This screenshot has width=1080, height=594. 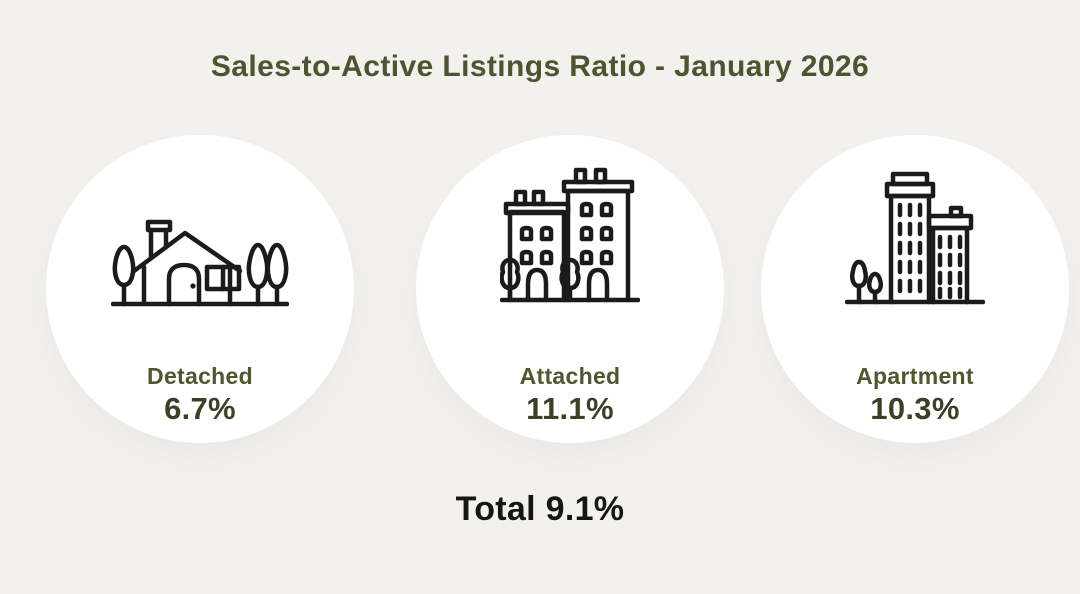 I want to click on apartment-buildings-icon, so click(x=915, y=236).